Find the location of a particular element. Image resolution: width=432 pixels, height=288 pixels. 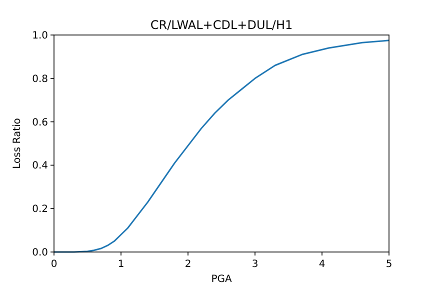

y-tick-label: 0.6 is located at coordinates (40, 122).